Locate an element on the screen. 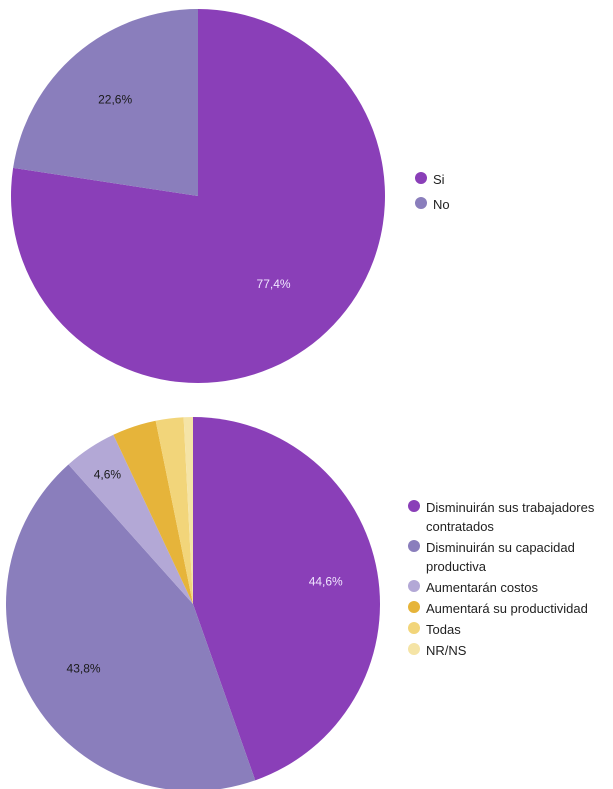 The height and width of the screenshot is (789, 613). legend-item-aumentara-su-productividad: Aumentará su productividad is located at coordinates (510, 608).